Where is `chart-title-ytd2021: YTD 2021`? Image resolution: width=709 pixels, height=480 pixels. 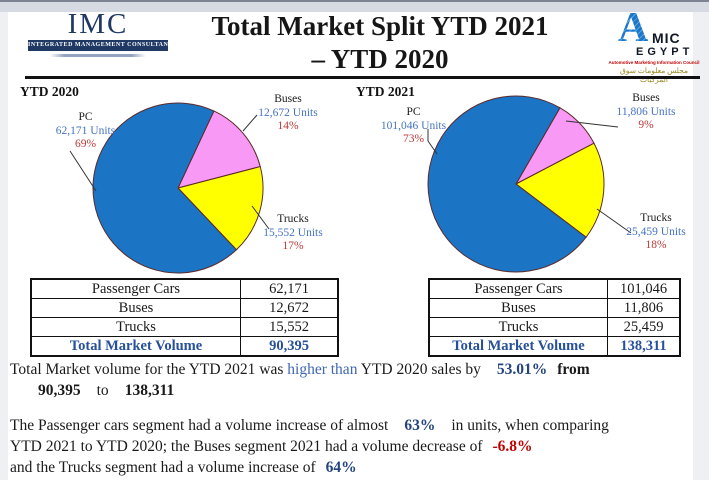 chart-title-ytd2021: YTD 2021 is located at coordinates (385, 91).